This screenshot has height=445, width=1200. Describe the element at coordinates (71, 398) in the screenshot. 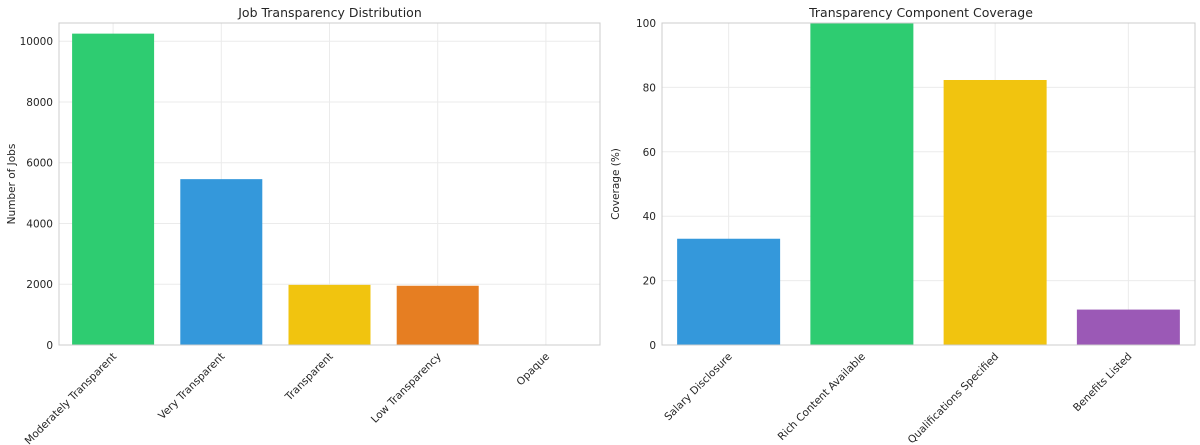

I see `x-tick-label: Moderately Transparent` at that location.